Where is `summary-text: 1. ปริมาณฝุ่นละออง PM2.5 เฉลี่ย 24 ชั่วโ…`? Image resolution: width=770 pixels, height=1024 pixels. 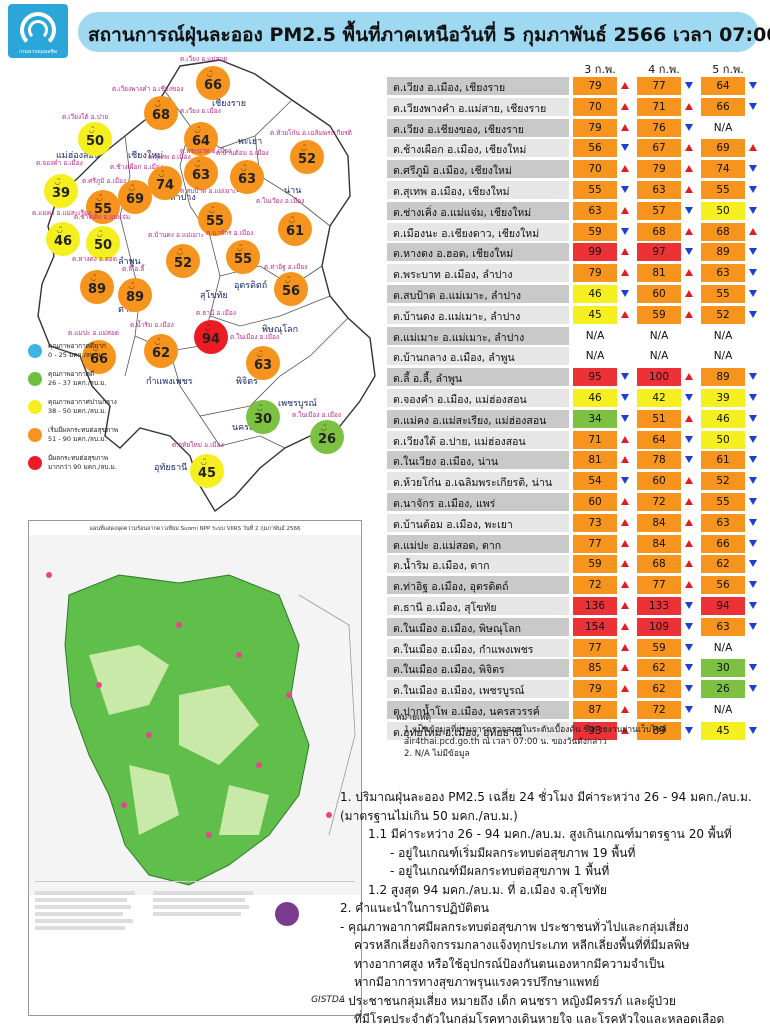 summary-text: 1. ปริมาณฝุ่นละออง PM2.5 เฉลี่ย 24 ชั่วโ… is located at coordinates (552, 906).